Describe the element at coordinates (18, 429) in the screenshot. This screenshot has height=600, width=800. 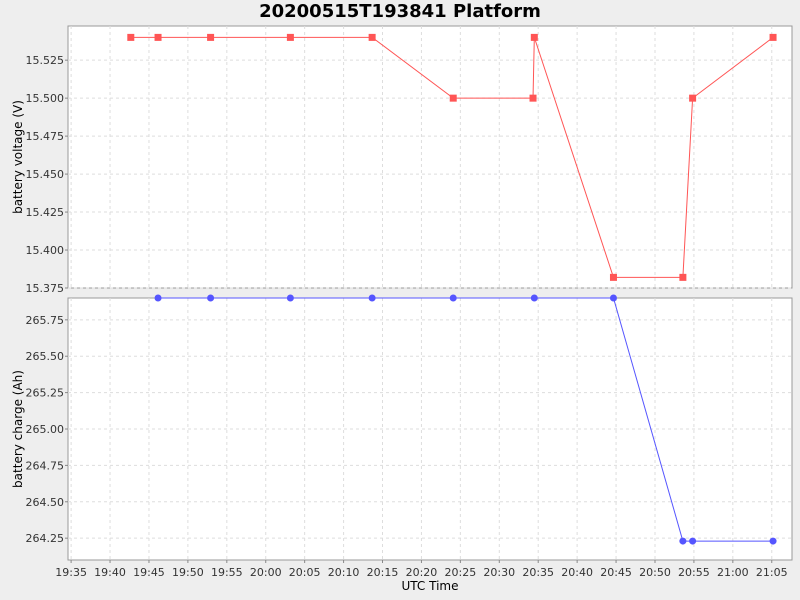
I see `y-axis-label-2: battery charge (Ah)` at that location.